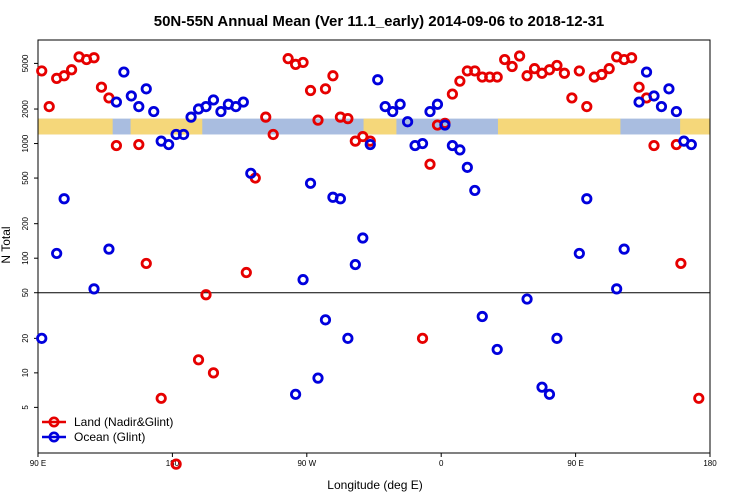 The image size is (750, 500). Describe the element at coordinates (374, 485) in the screenshot. I see `x-axis-label: Longitude (deg E)` at that location.